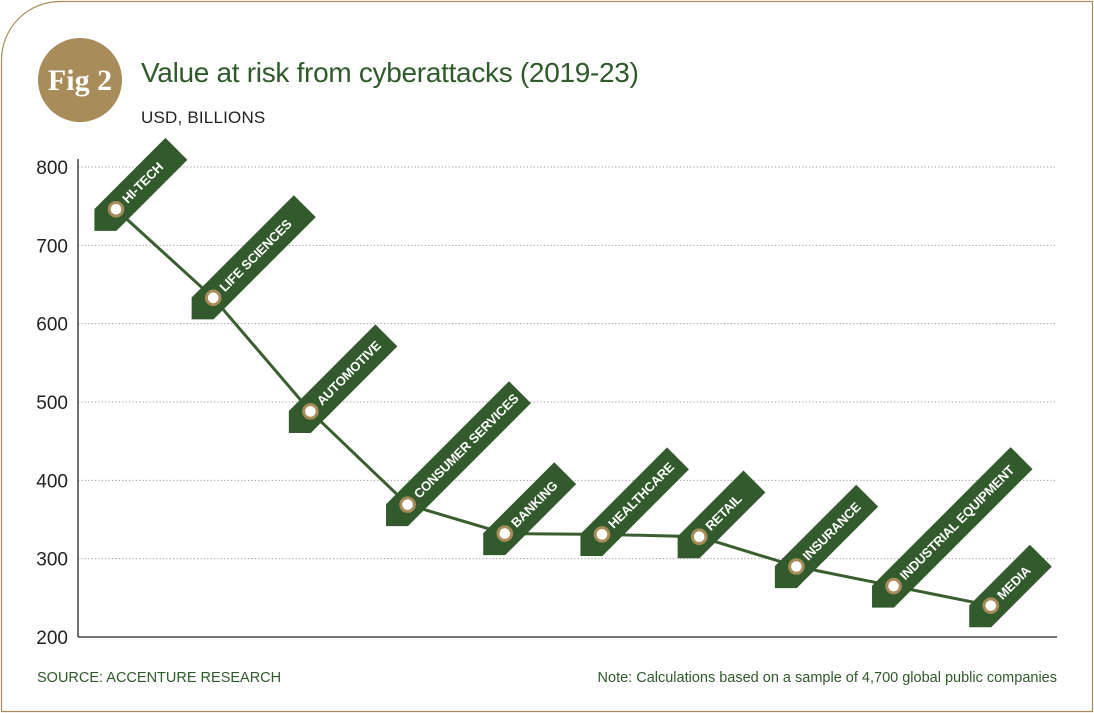 Image resolution: width=1094 pixels, height=713 pixels. I want to click on category-label: LIFE SCIENCES, so click(255, 255).